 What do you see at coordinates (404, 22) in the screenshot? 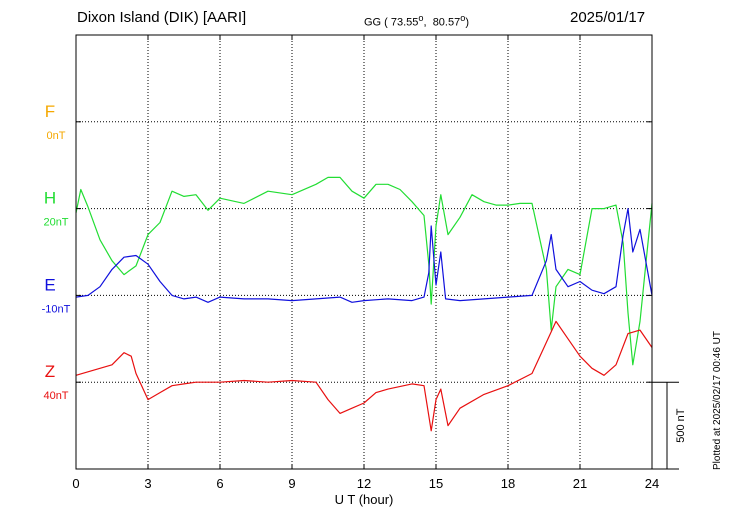
I see `coords-lat: 73.55` at bounding box center [404, 22].